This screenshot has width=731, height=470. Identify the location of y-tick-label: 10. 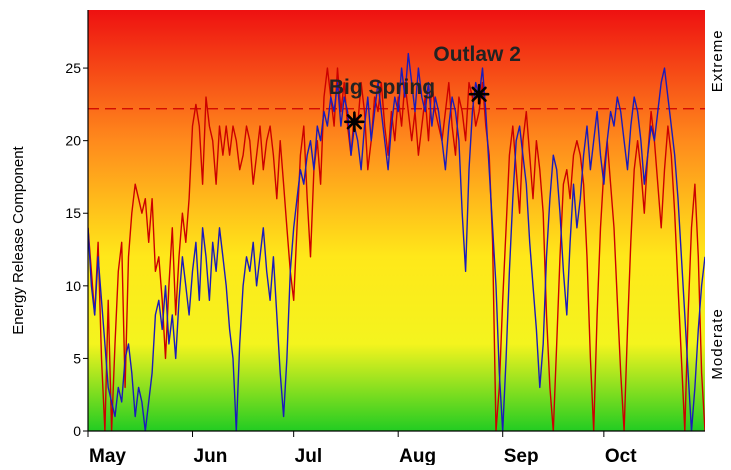
(73, 286).